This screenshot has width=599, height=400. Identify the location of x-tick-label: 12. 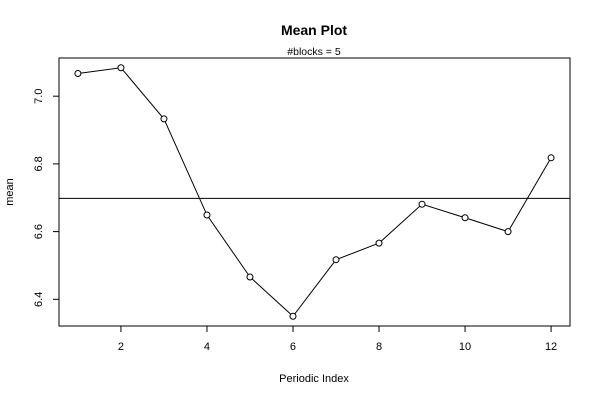
(551, 347).